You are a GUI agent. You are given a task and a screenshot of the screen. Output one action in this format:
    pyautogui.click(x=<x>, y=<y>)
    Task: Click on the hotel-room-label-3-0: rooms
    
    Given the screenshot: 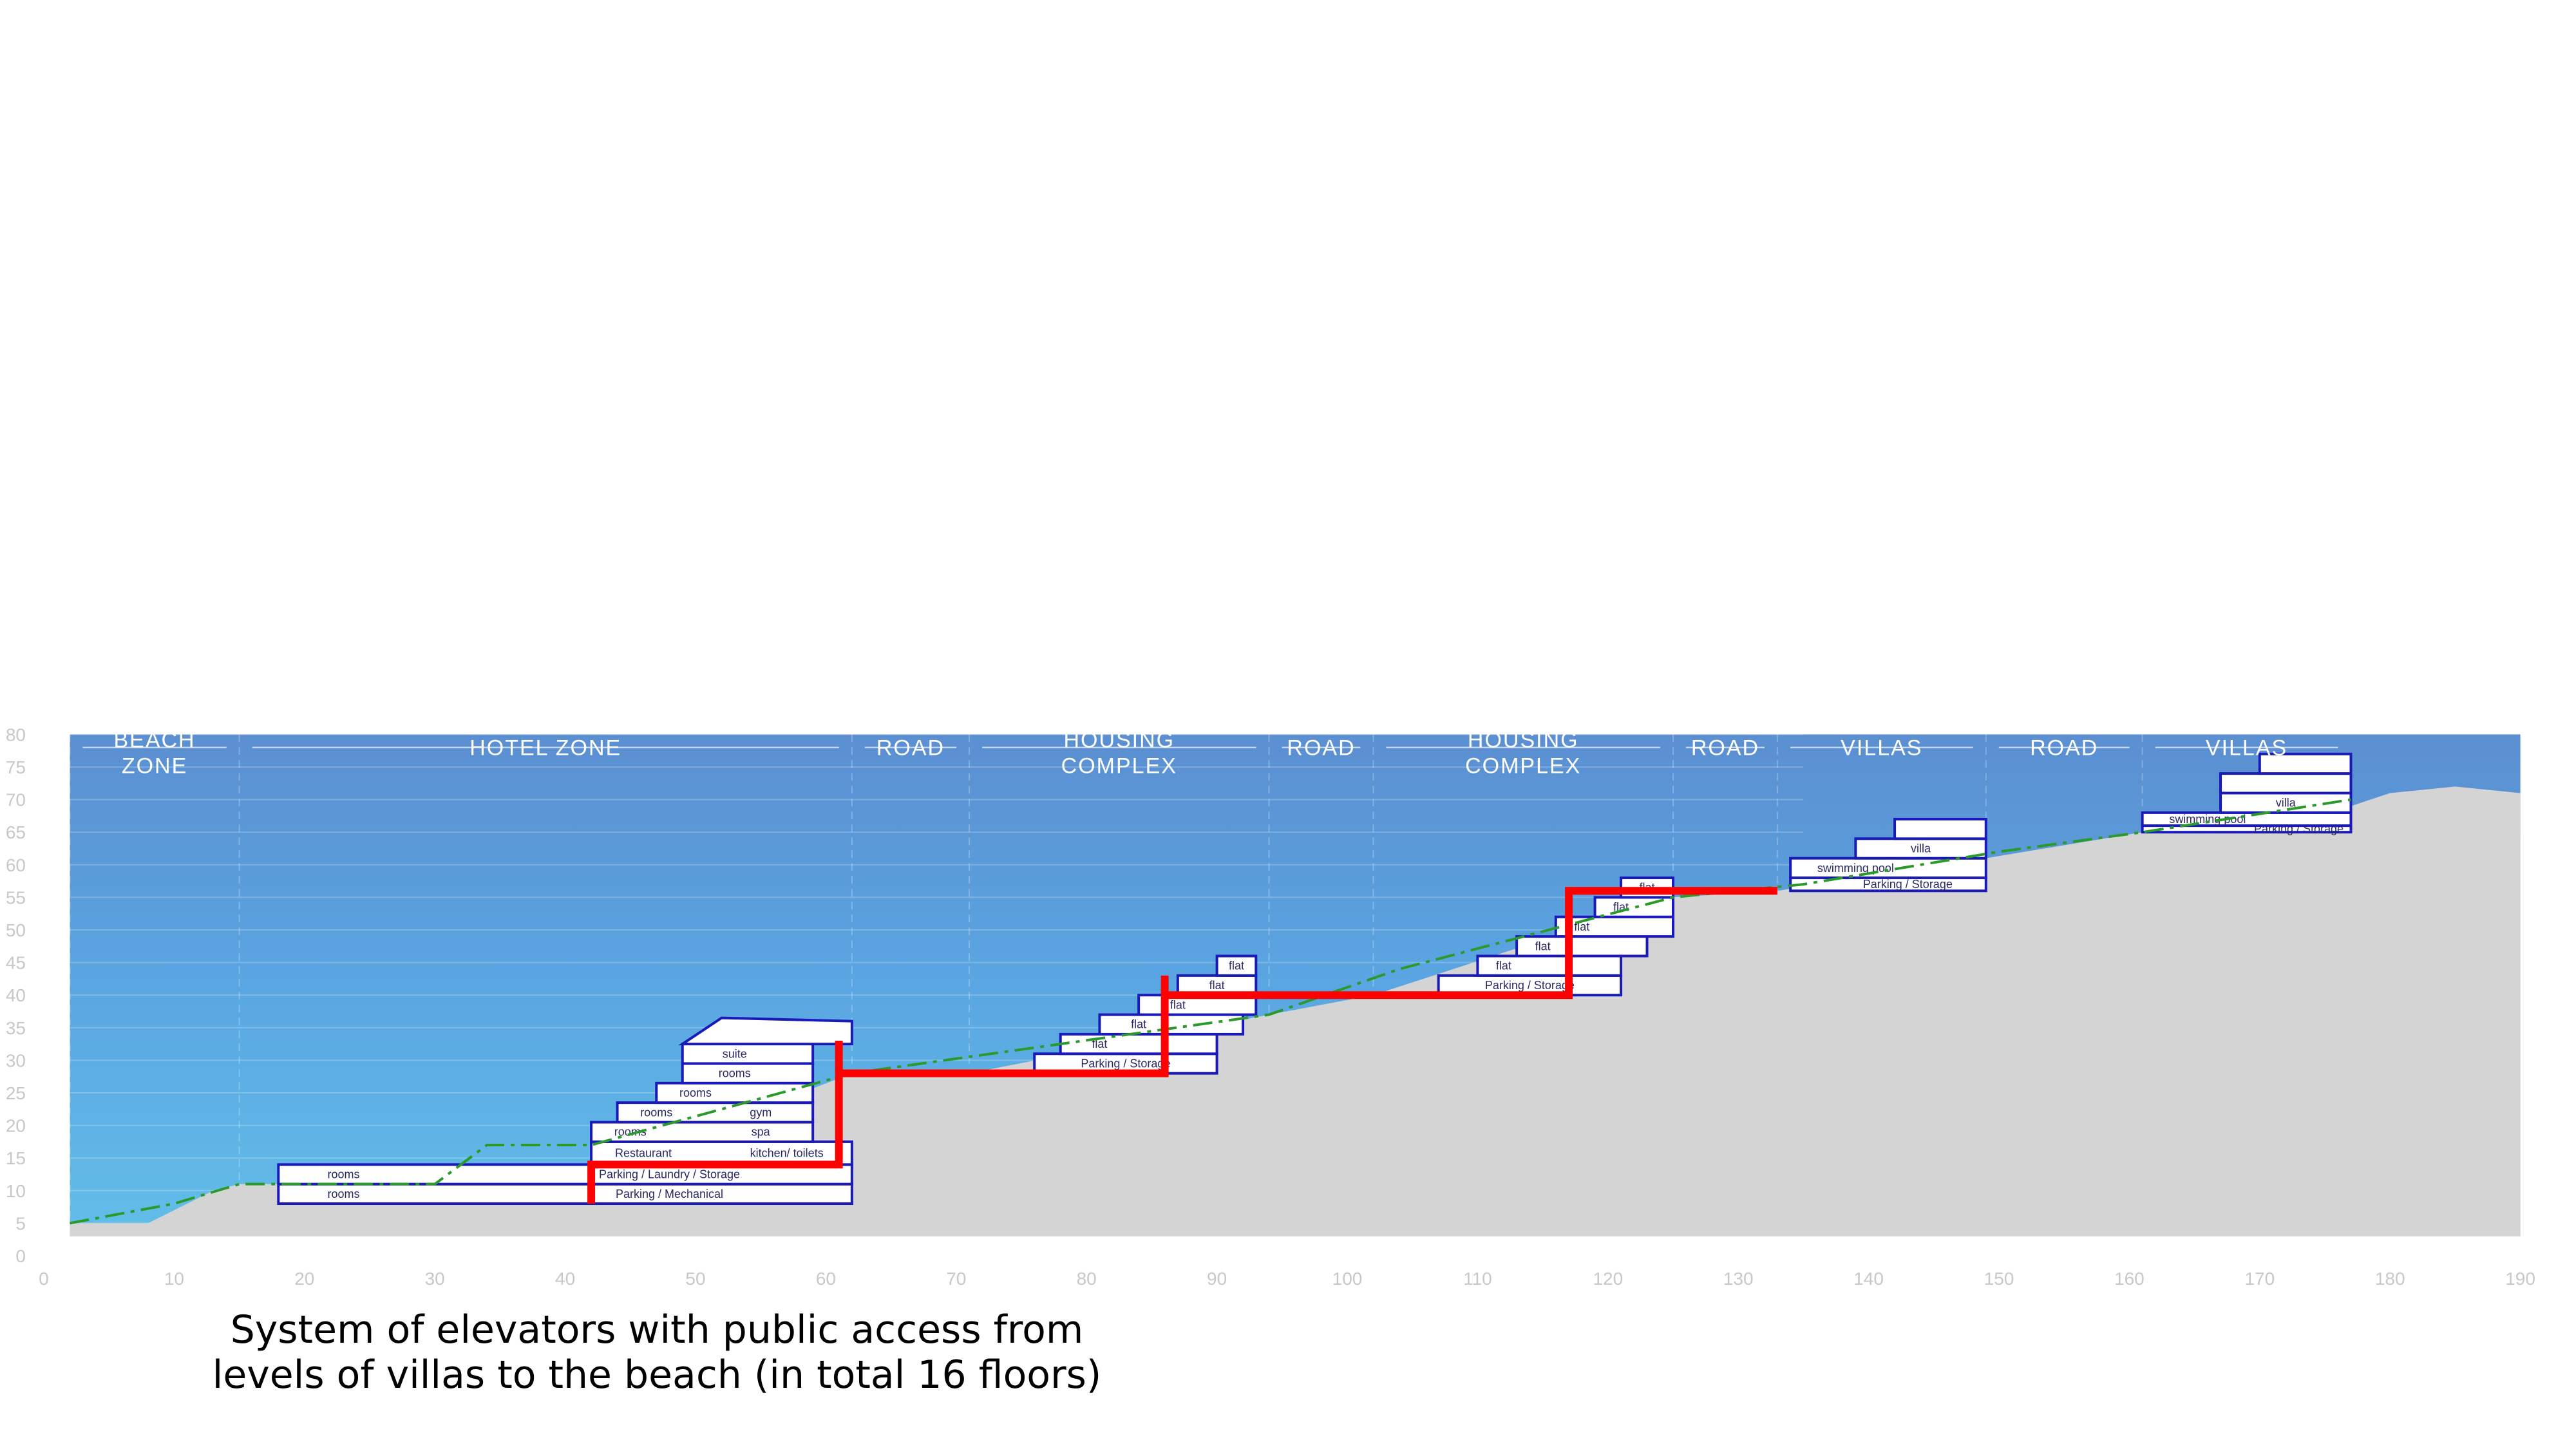 What is the action you would take?
    pyautogui.click(x=630, y=1132)
    